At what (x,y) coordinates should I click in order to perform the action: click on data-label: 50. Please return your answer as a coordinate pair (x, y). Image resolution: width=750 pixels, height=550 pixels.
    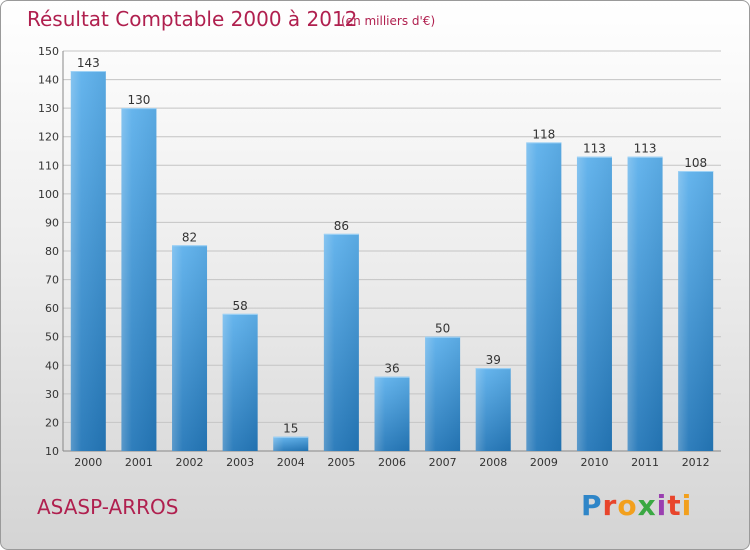
    Looking at the image, I should click on (442, 329).